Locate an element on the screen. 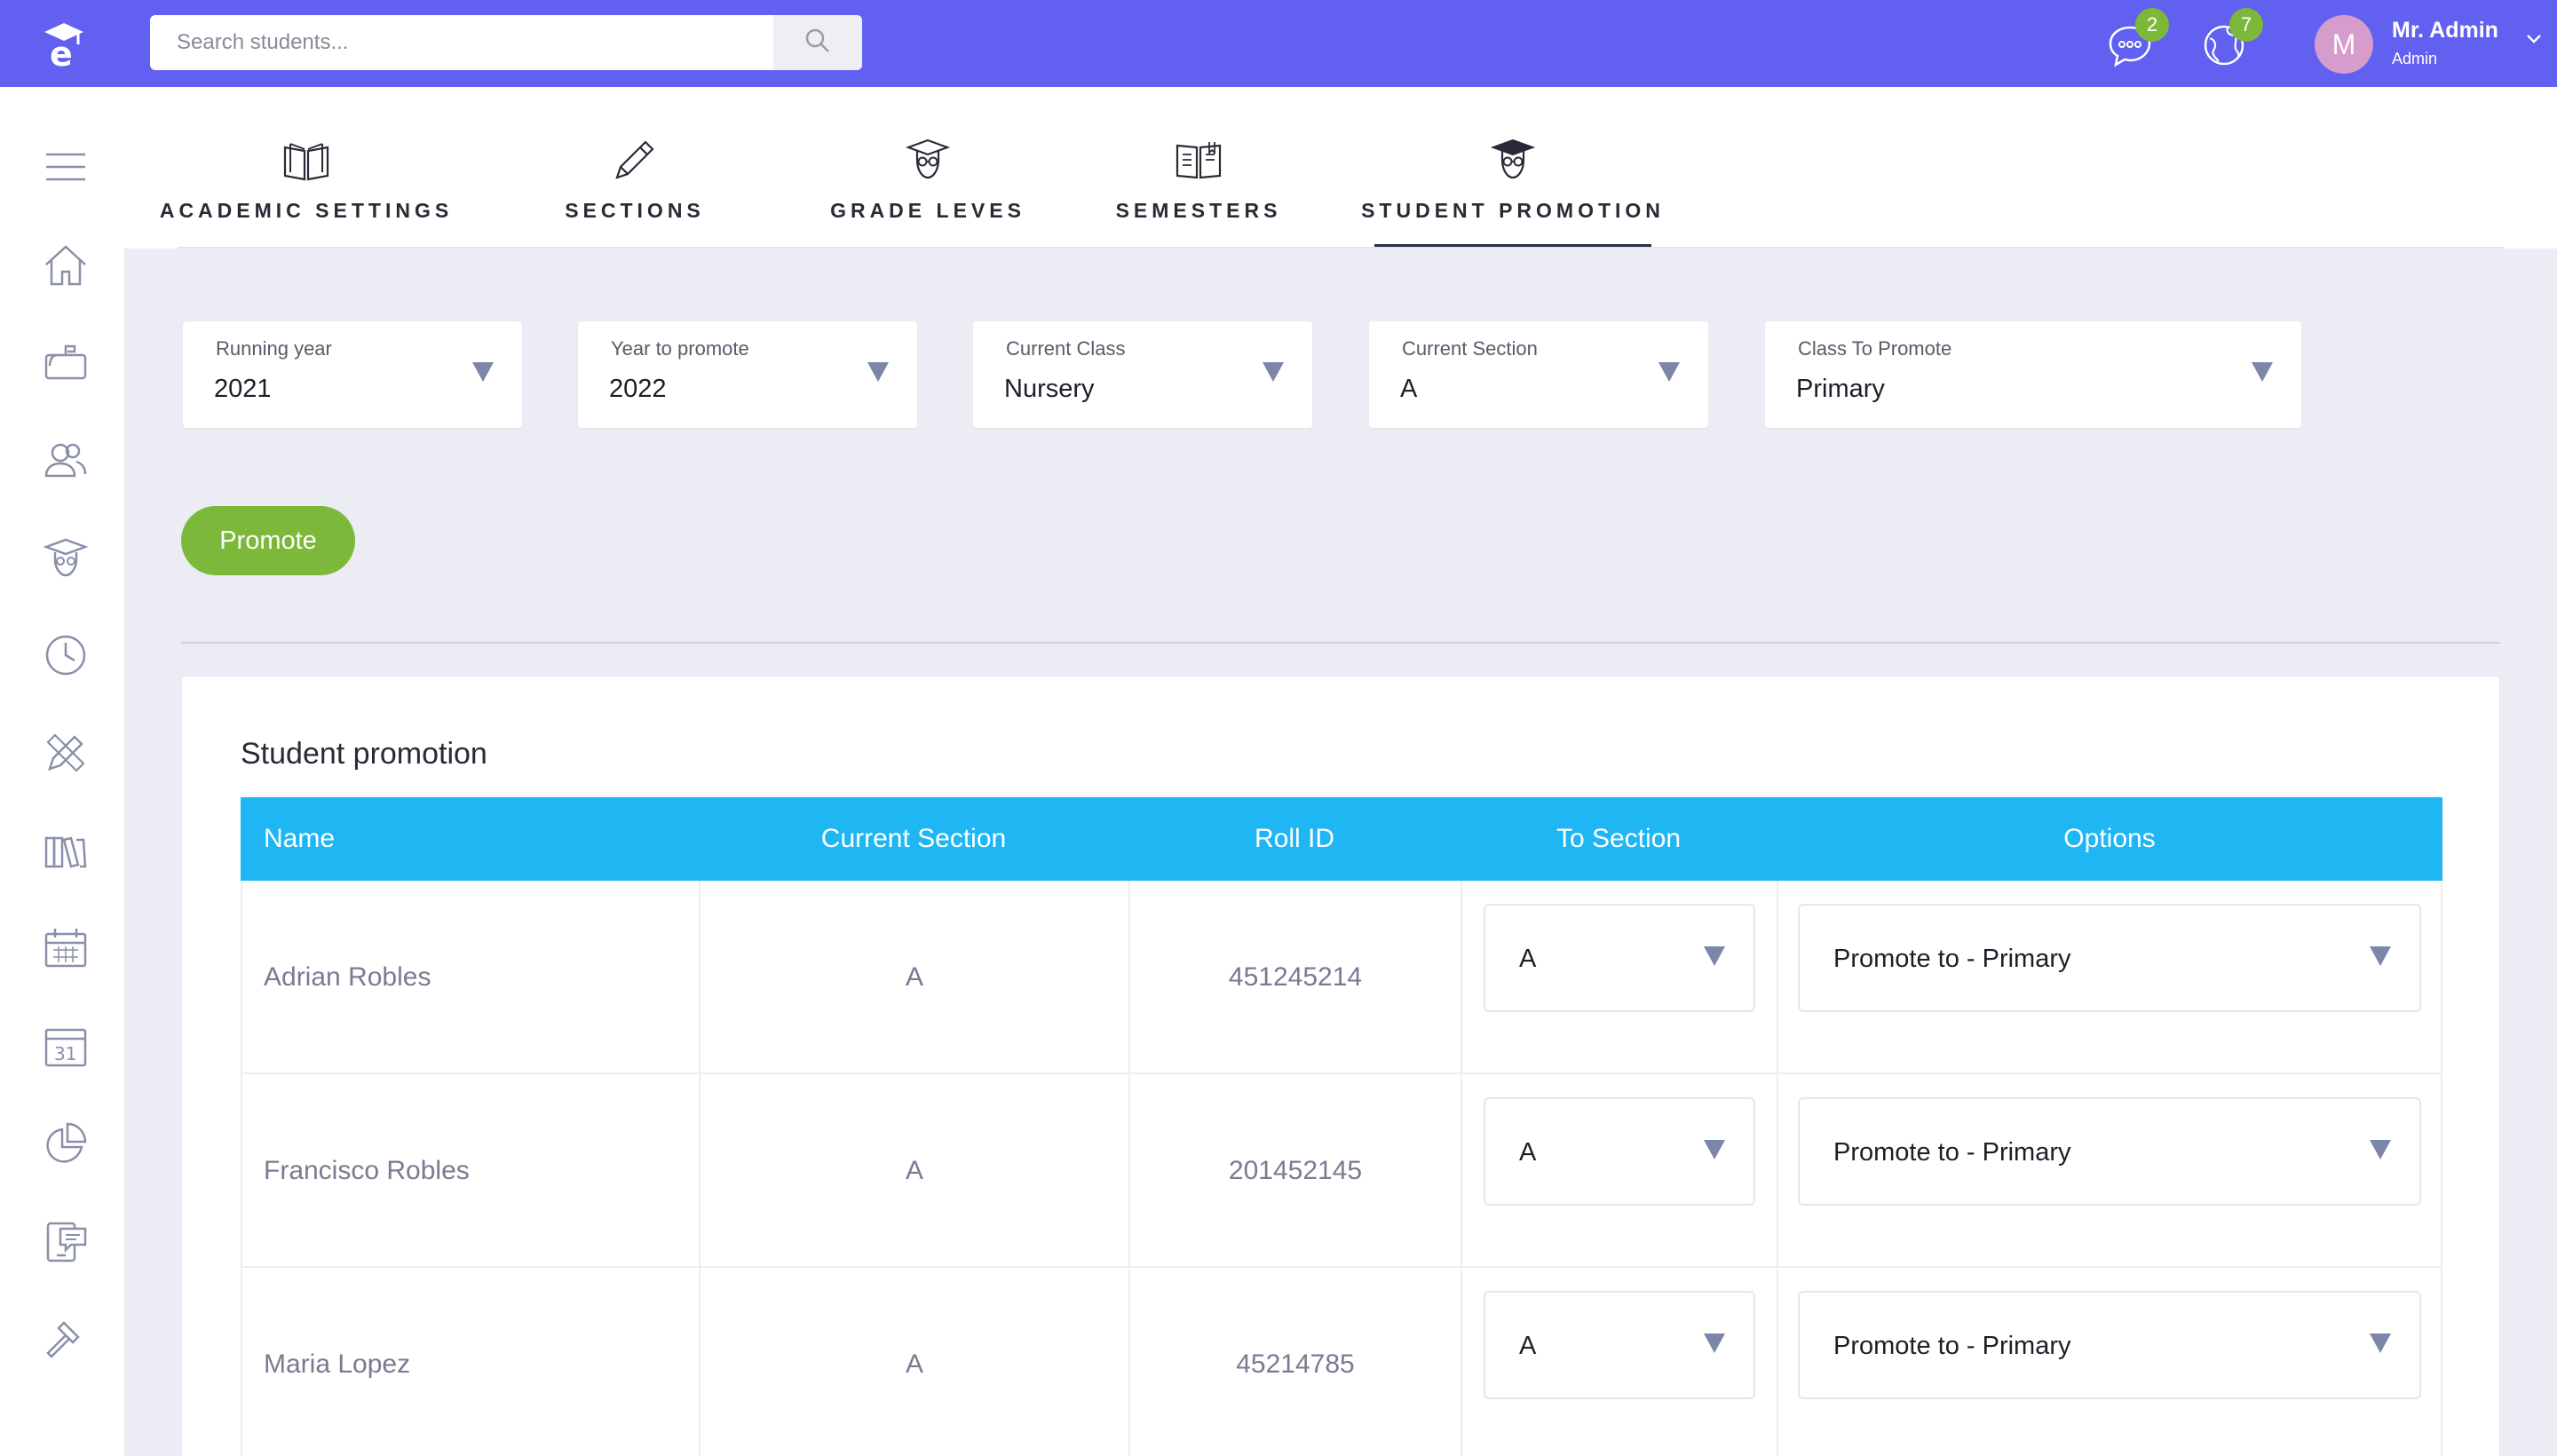 This screenshot has width=2557, height=1456. book-icon is located at coordinates (1198, 159).